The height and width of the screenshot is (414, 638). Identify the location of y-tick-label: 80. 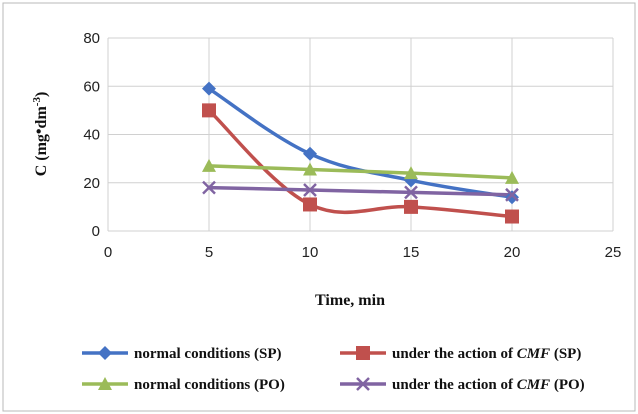
(91, 38).